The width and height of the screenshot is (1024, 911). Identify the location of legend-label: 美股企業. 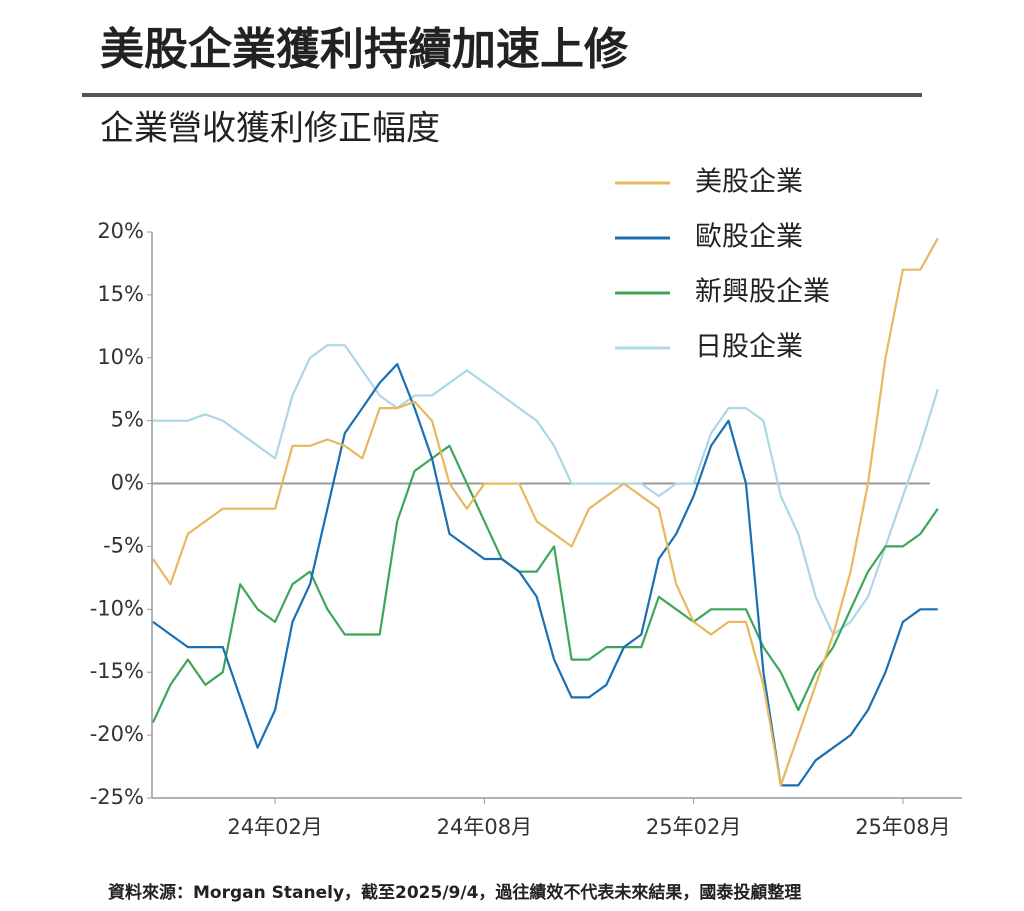
(749, 182).